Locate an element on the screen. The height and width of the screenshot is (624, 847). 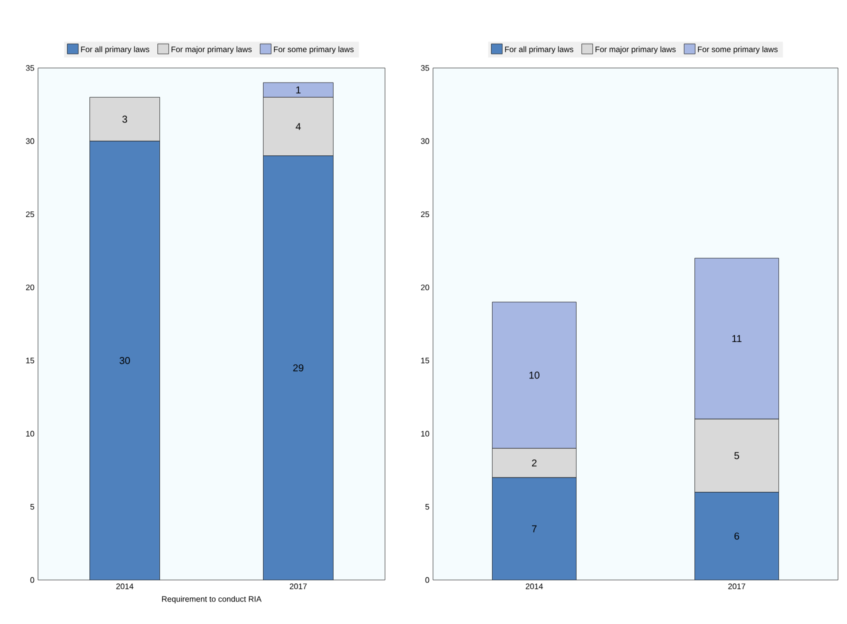
data-label: 10 is located at coordinates (534, 375).